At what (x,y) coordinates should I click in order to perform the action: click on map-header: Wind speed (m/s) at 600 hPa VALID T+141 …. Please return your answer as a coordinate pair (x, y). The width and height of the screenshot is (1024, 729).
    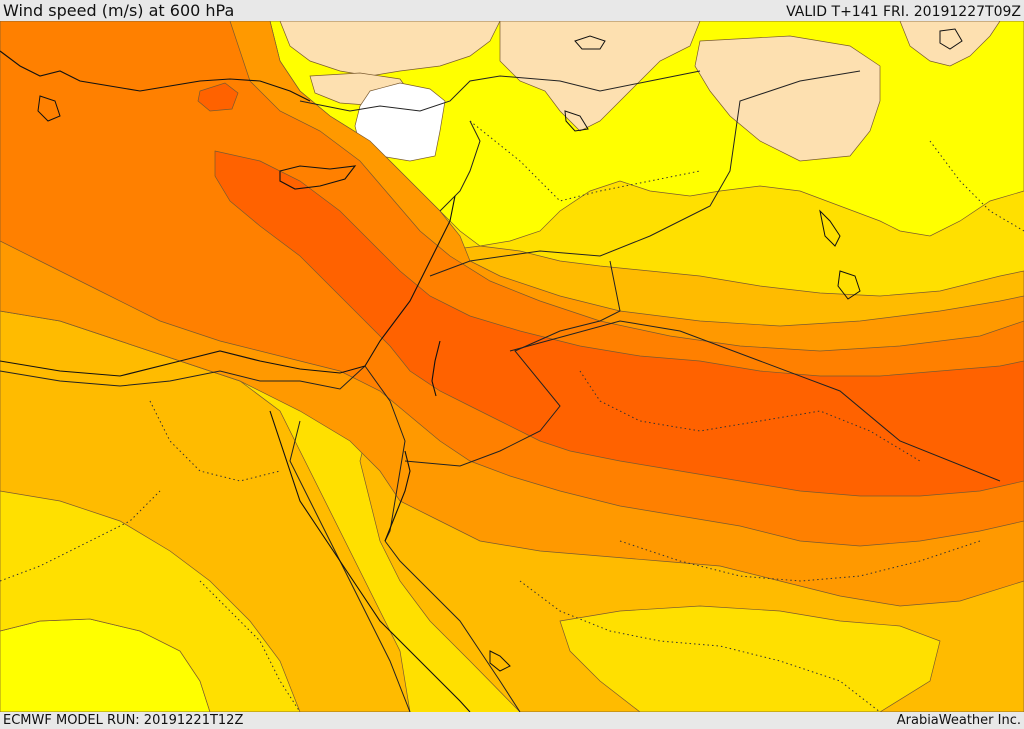
    Looking at the image, I should click on (512, 10).